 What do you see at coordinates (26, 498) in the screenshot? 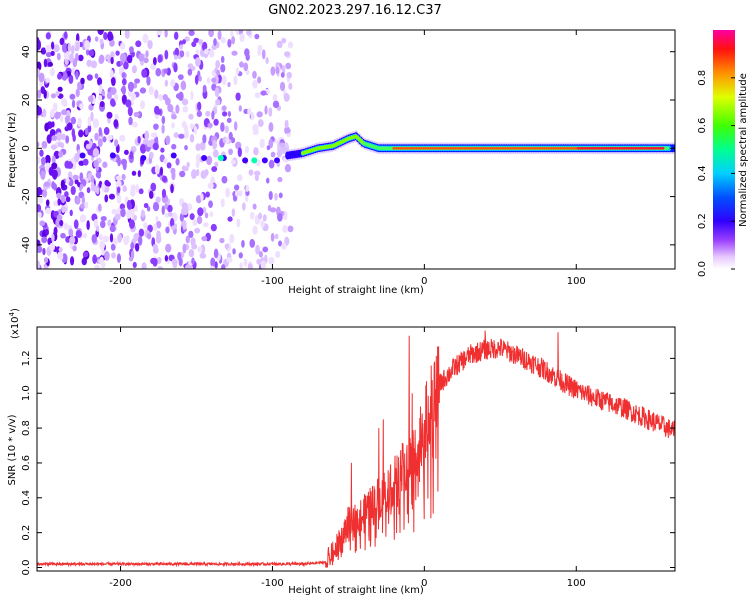
I see `y-tick-label: 0.4` at bounding box center [26, 498].